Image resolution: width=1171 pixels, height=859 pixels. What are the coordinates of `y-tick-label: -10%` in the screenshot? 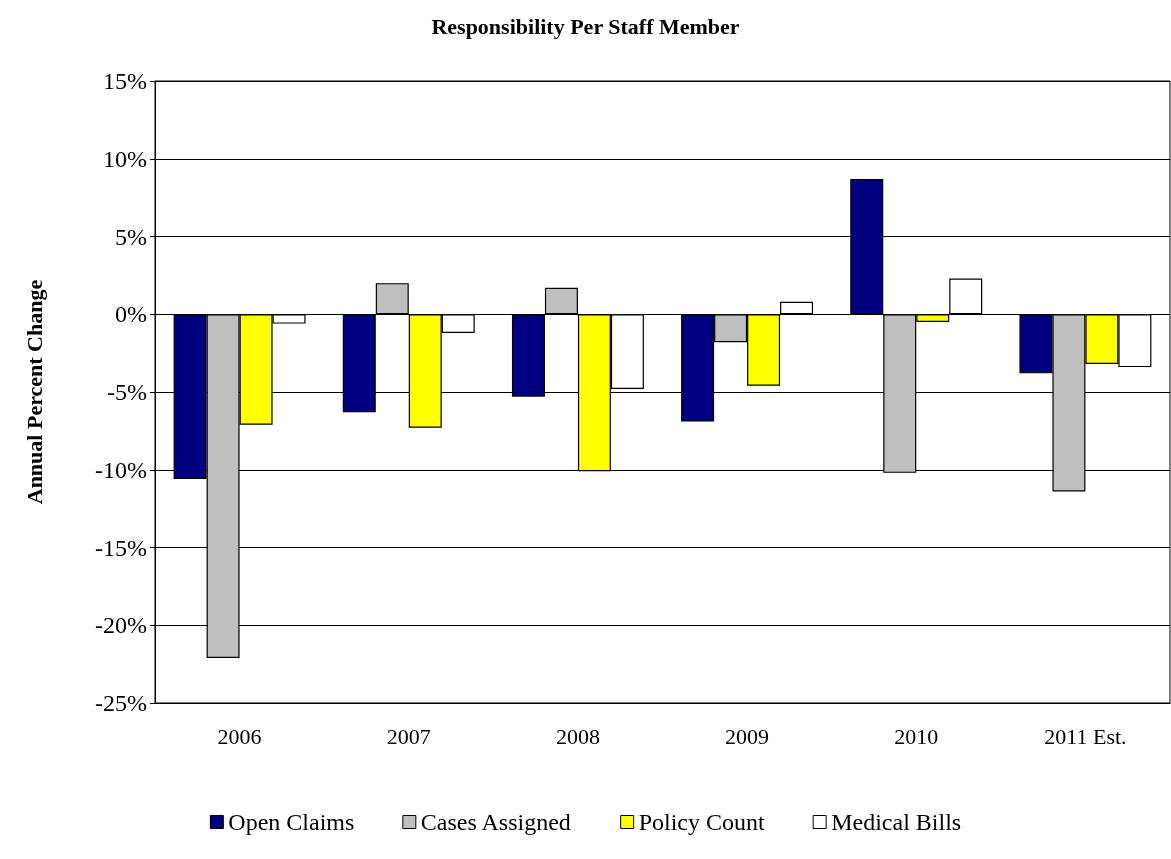 It's located at (121, 469).